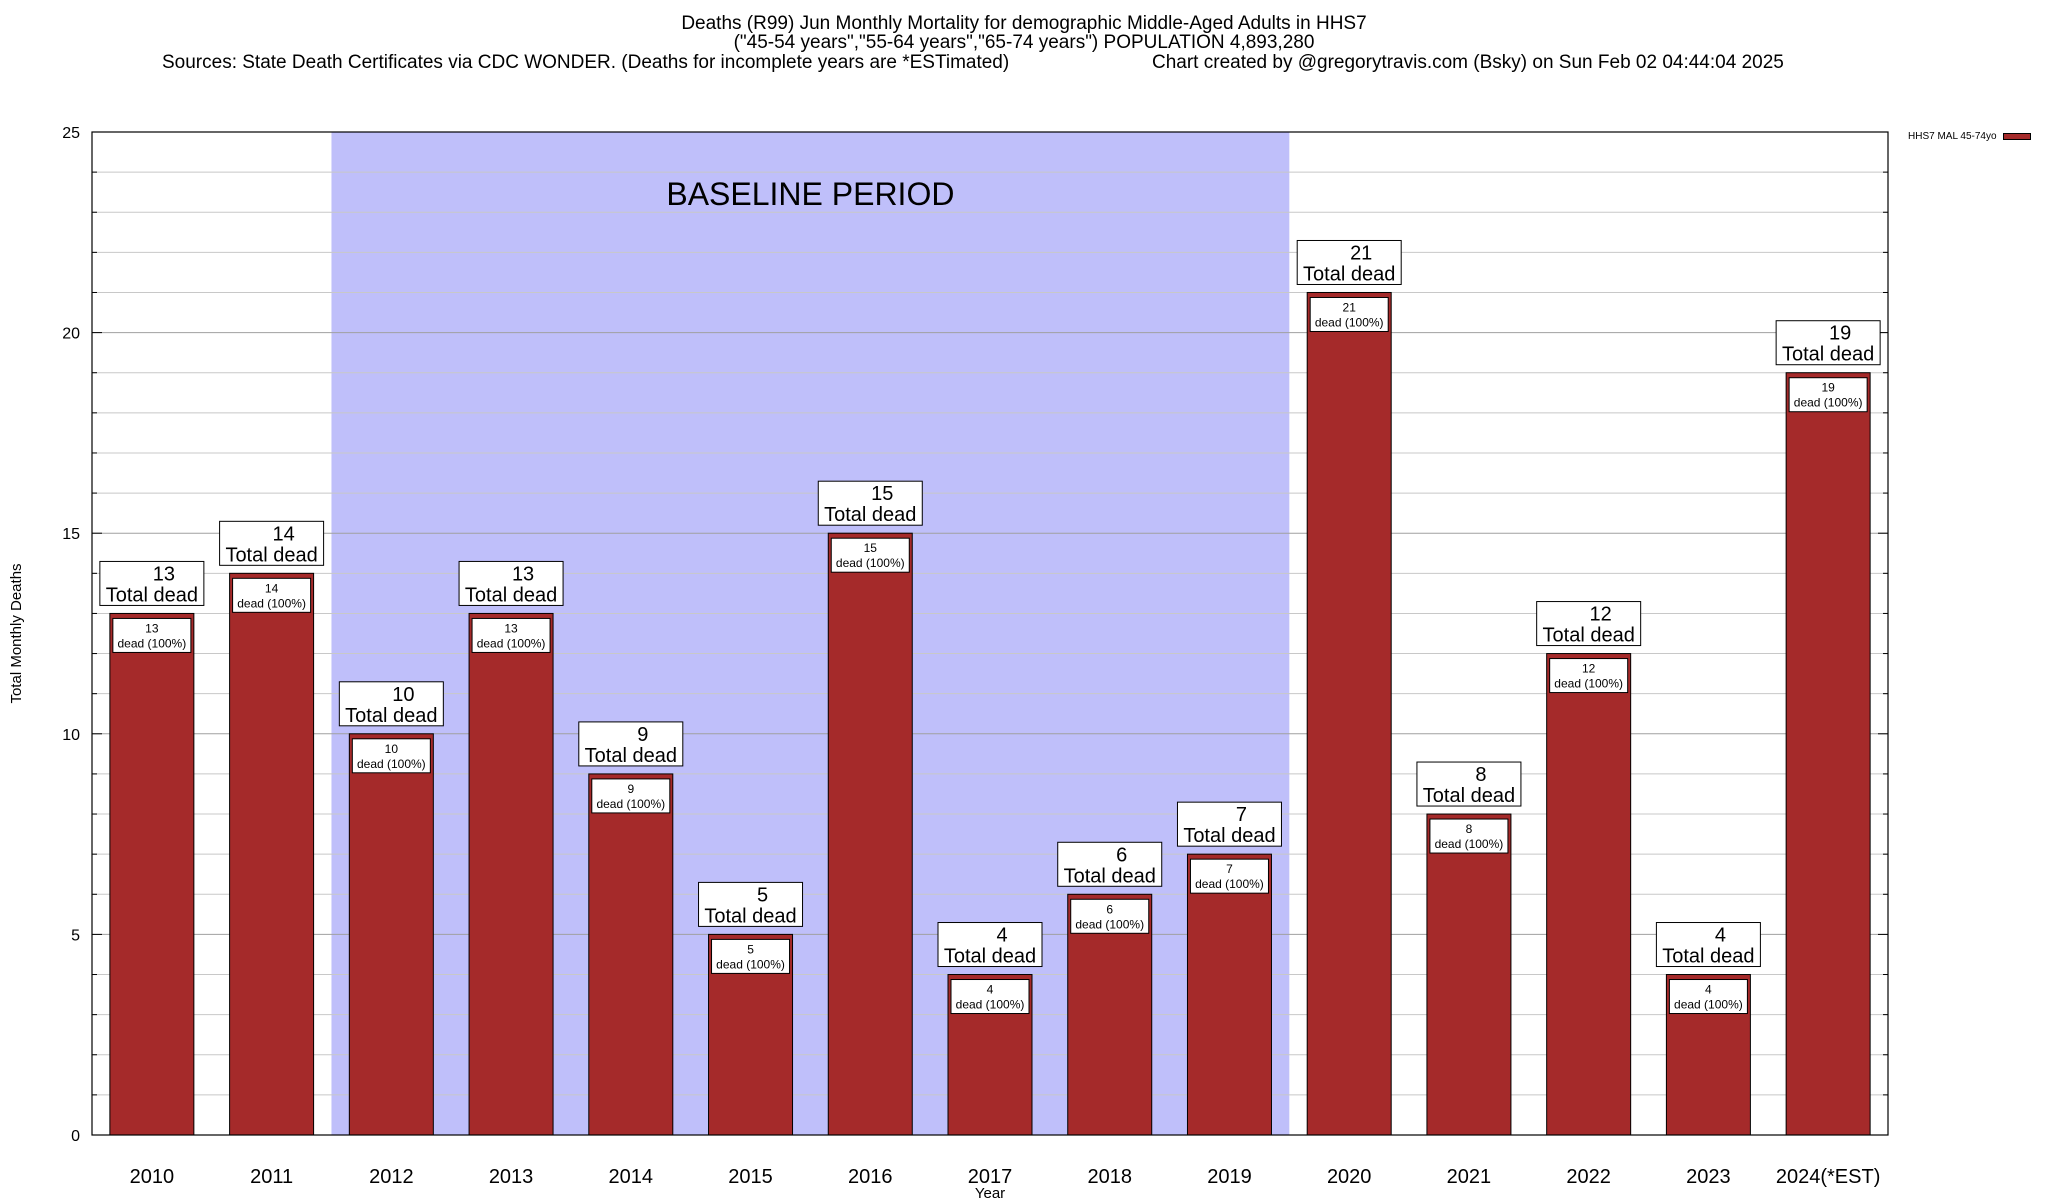  What do you see at coordinates (1952, 136) in the screenshot?
I see `legend-label: HHS7 MAL 45-74yo` at bounding box center [1952, 136].